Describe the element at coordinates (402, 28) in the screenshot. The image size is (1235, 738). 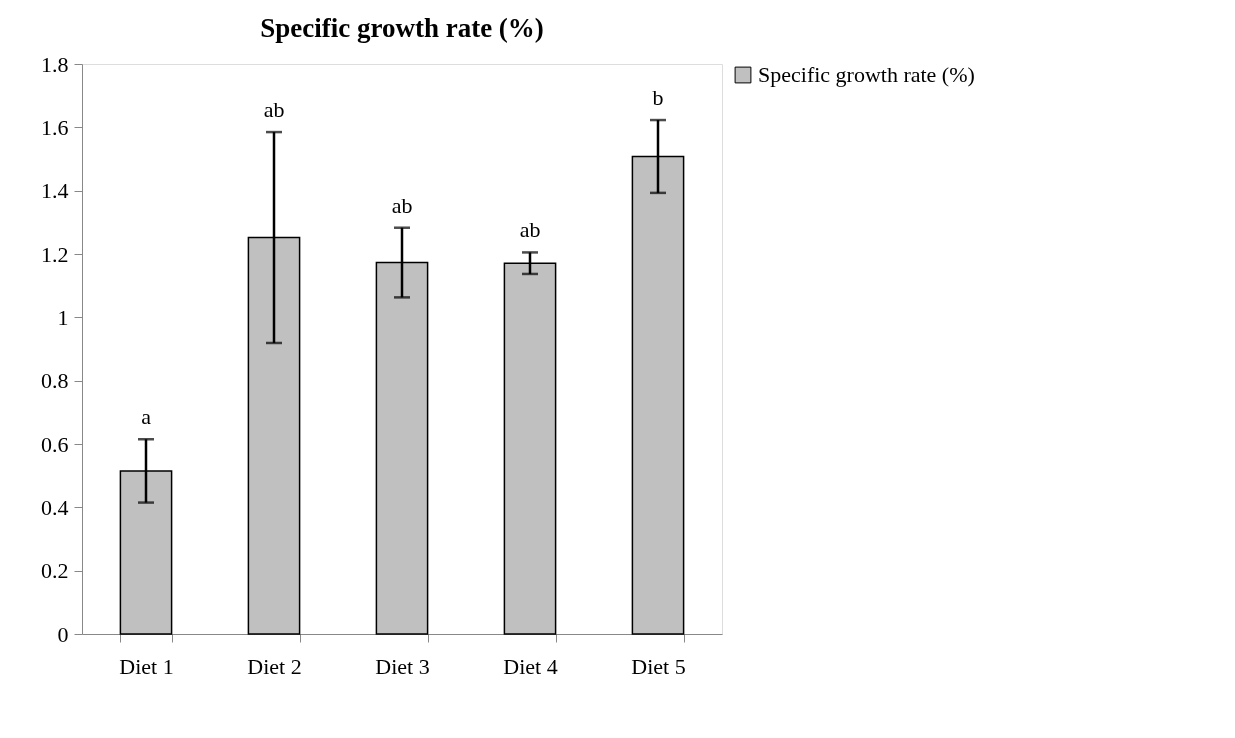
I see `chart-title: Specific growth rate (%)` at that location.